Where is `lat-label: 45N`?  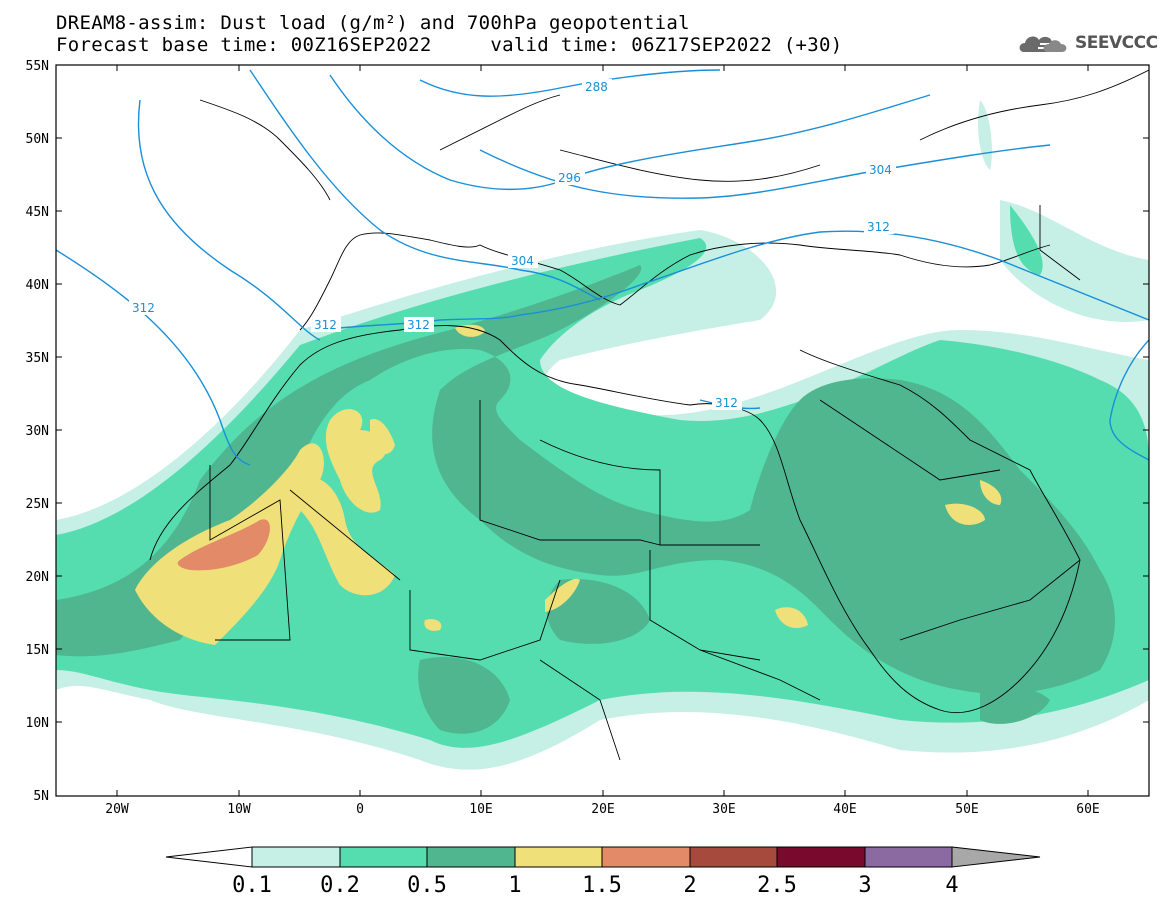 lat-label: 45N is located at coordinates (37, 212).